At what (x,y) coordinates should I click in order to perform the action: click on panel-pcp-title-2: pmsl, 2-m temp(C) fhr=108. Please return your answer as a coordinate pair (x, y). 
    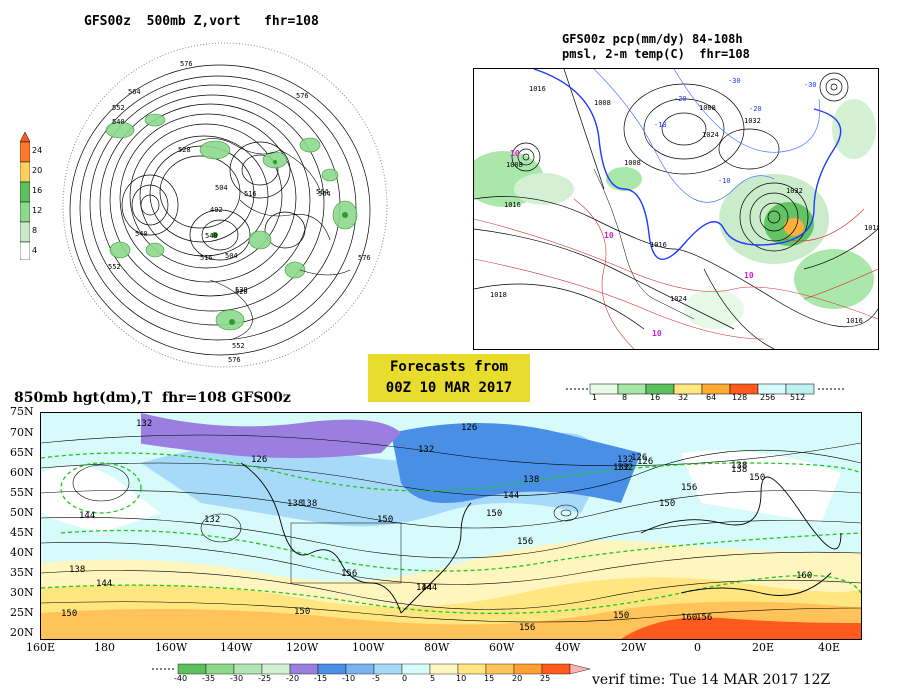
    Looking at the image, I should click on (656, 54).